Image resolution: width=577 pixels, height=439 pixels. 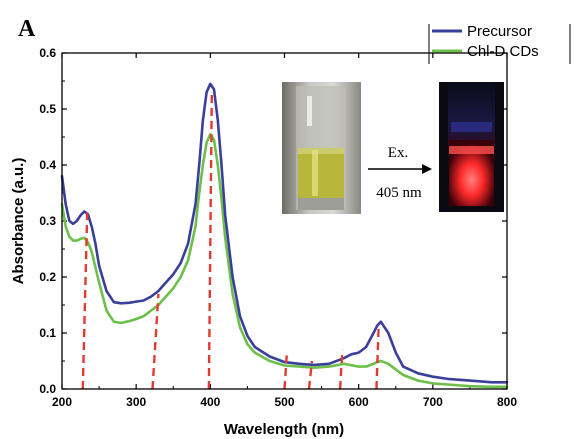 What do you see at coordinates (18, 221) in the screenshot?
I see `y-axis-label: Absorbance (a.u.)` at bounding box center [18, 221].